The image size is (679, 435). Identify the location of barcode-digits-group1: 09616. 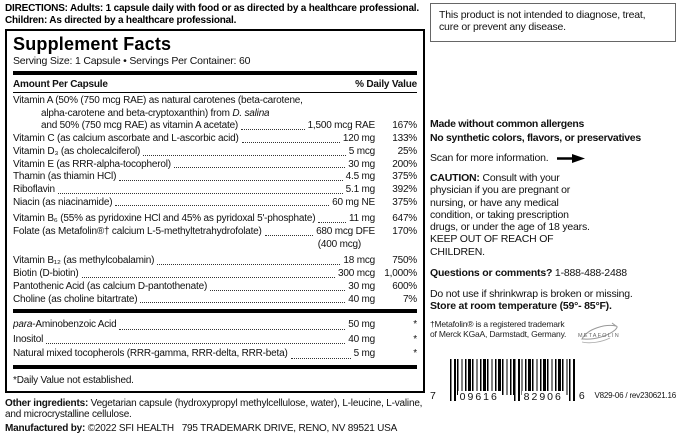
(479, 396).